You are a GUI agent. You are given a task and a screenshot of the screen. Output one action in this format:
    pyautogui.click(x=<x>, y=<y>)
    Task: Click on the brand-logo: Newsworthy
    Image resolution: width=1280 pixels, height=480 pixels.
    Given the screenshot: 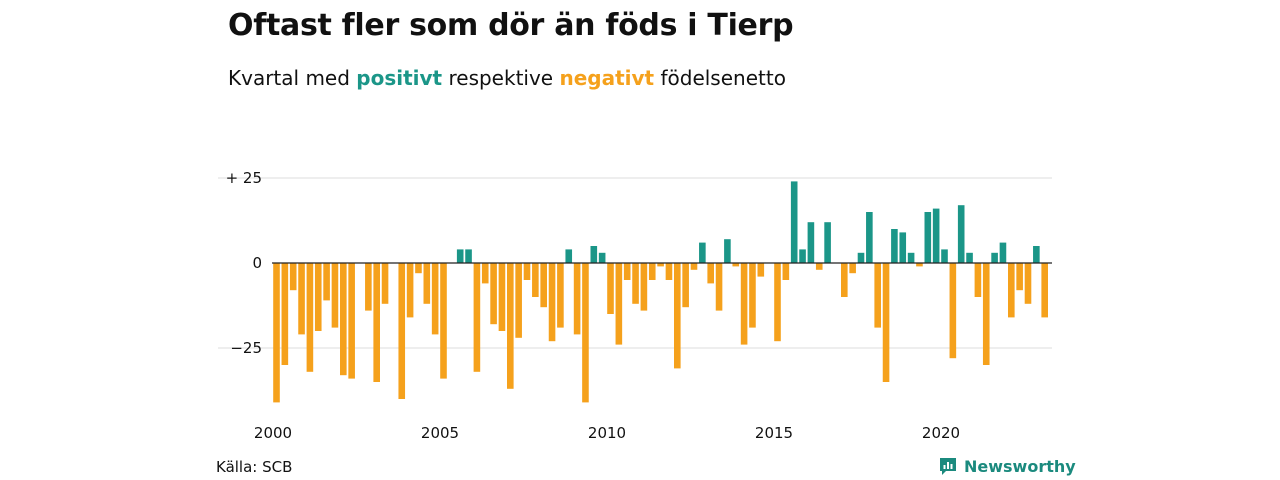 What is the action you would take?
    pyautogui.click(x=1007, y=466)
    